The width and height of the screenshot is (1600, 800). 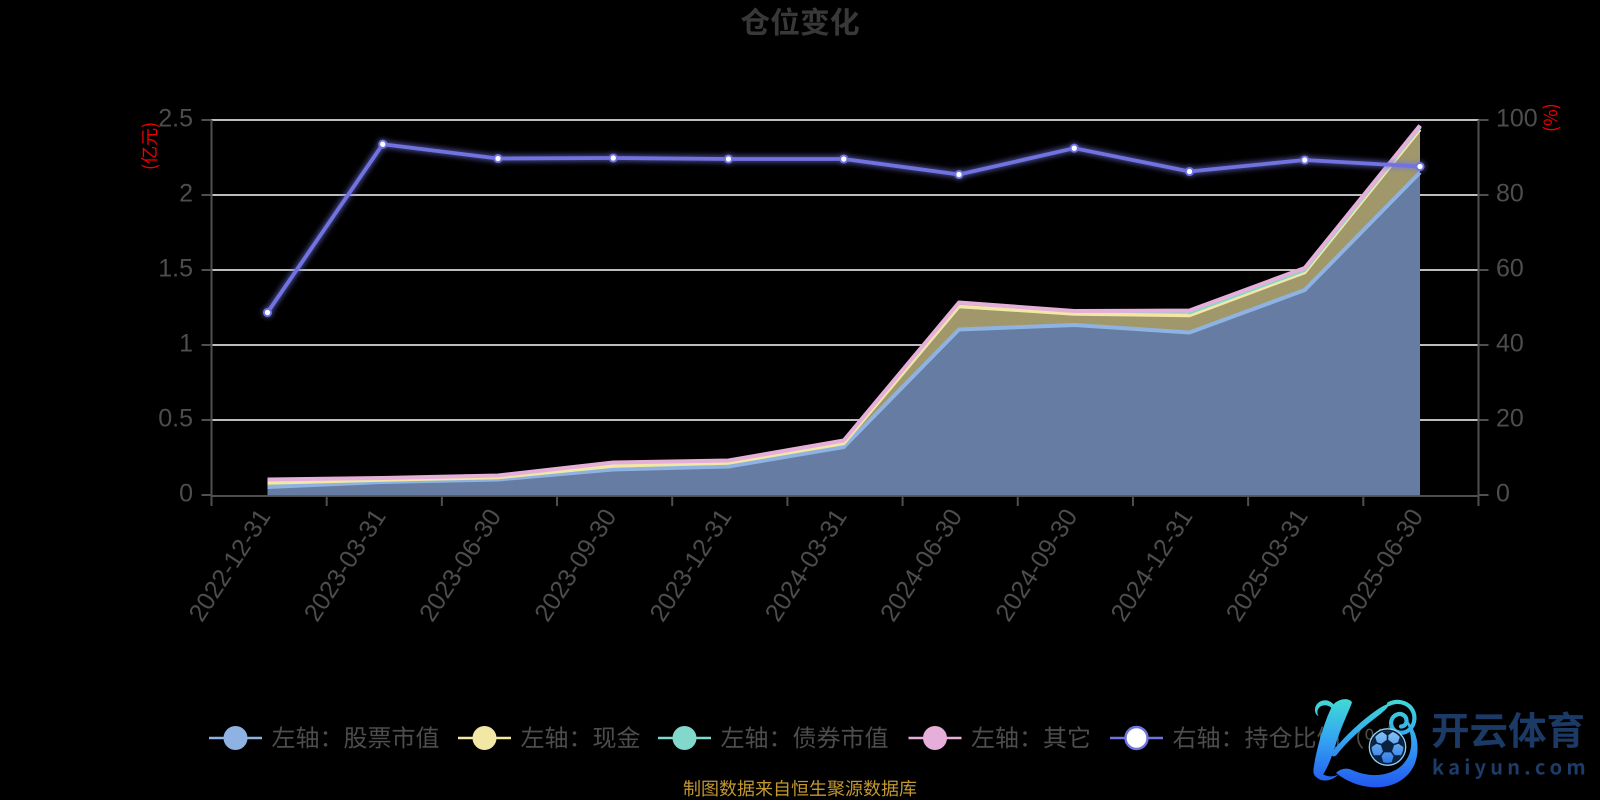 What do you see at coordinates (175, 419) in the screenshot?
I see `svg-text: 0.5` at bounding box center [175, 419].